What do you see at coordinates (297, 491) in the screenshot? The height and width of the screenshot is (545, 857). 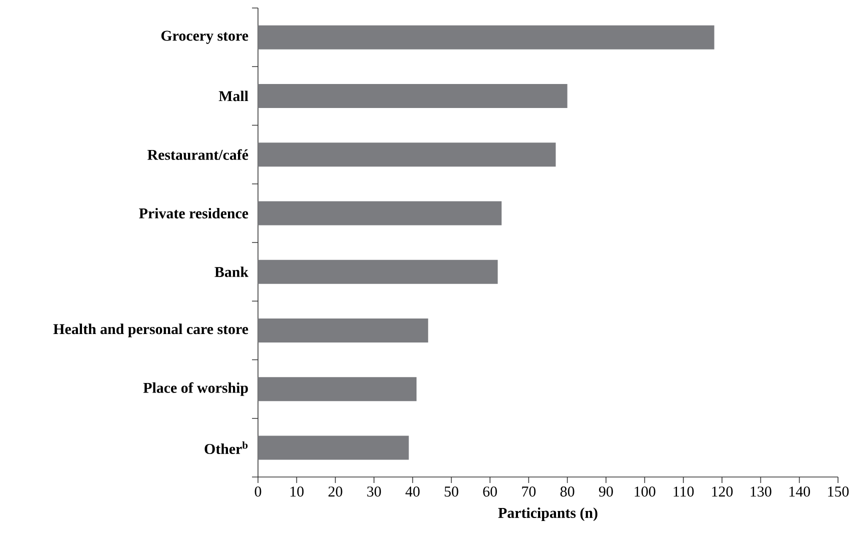 I see `x-tick-label: 10` at bounding box center [297, 491].